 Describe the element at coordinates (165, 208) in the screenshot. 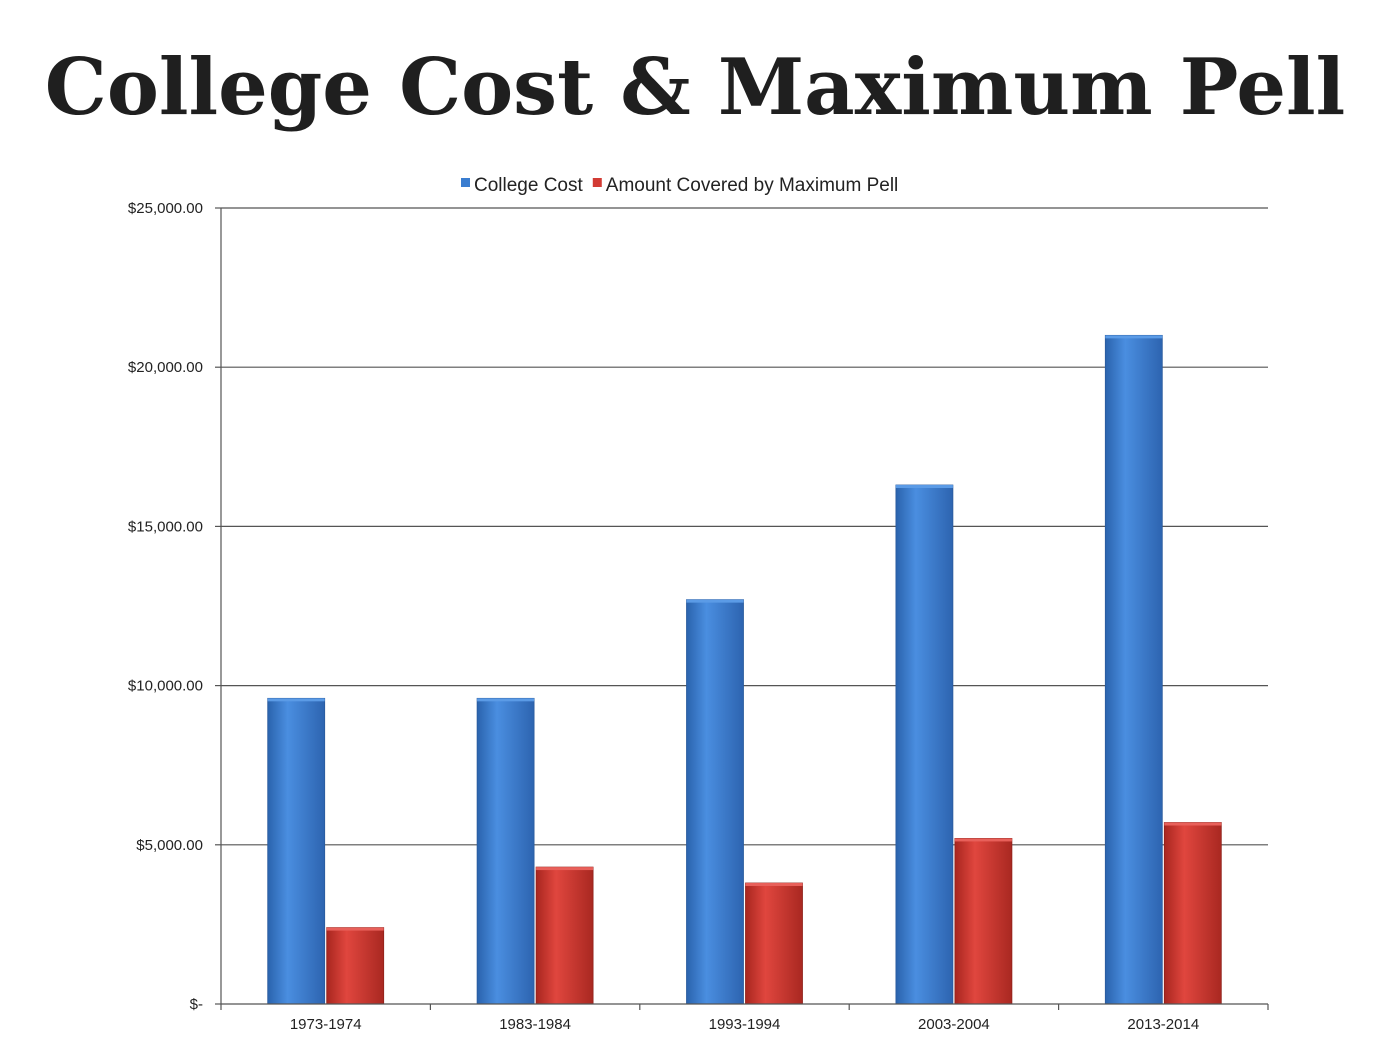

I see `y-tick-label: $25,000.00` at that location.